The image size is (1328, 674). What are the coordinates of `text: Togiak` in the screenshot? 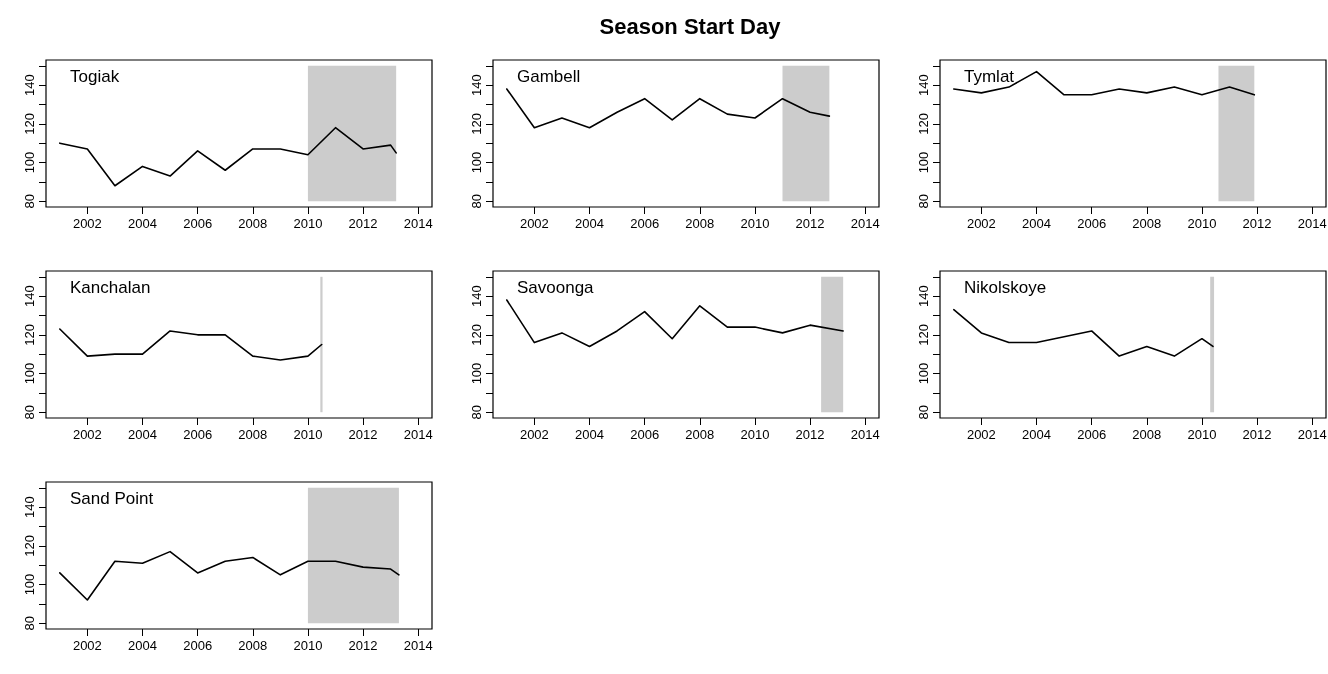 It's located at (95, 76).